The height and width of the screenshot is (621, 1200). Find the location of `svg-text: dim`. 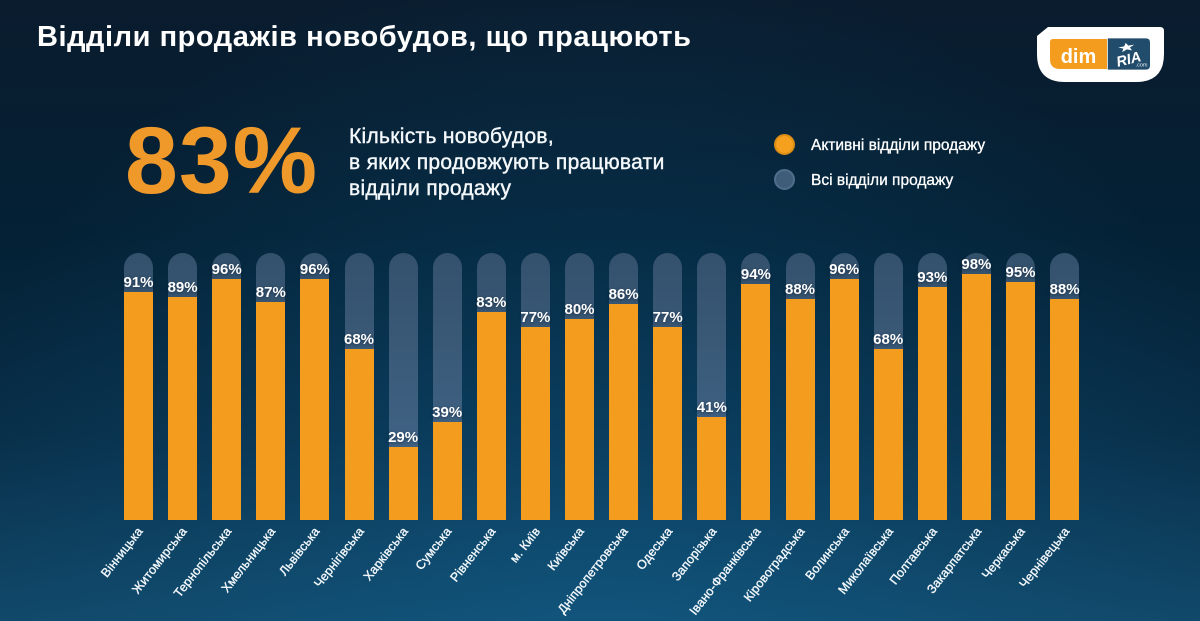

svg-text: dim is located at coordinates (1079, 57).